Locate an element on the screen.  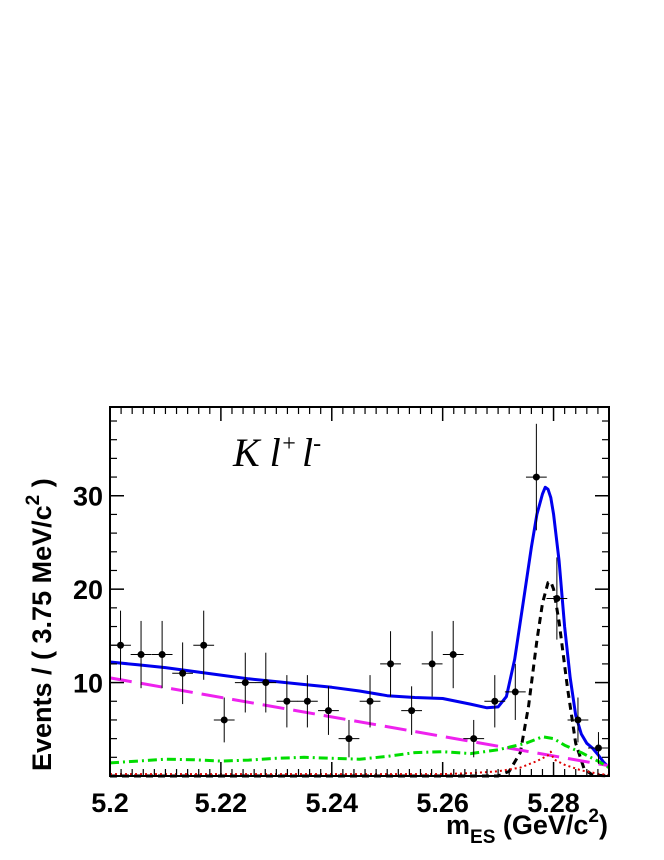
x-axis-title: mES (GeV/c2) is located at coordinates (527, 827).